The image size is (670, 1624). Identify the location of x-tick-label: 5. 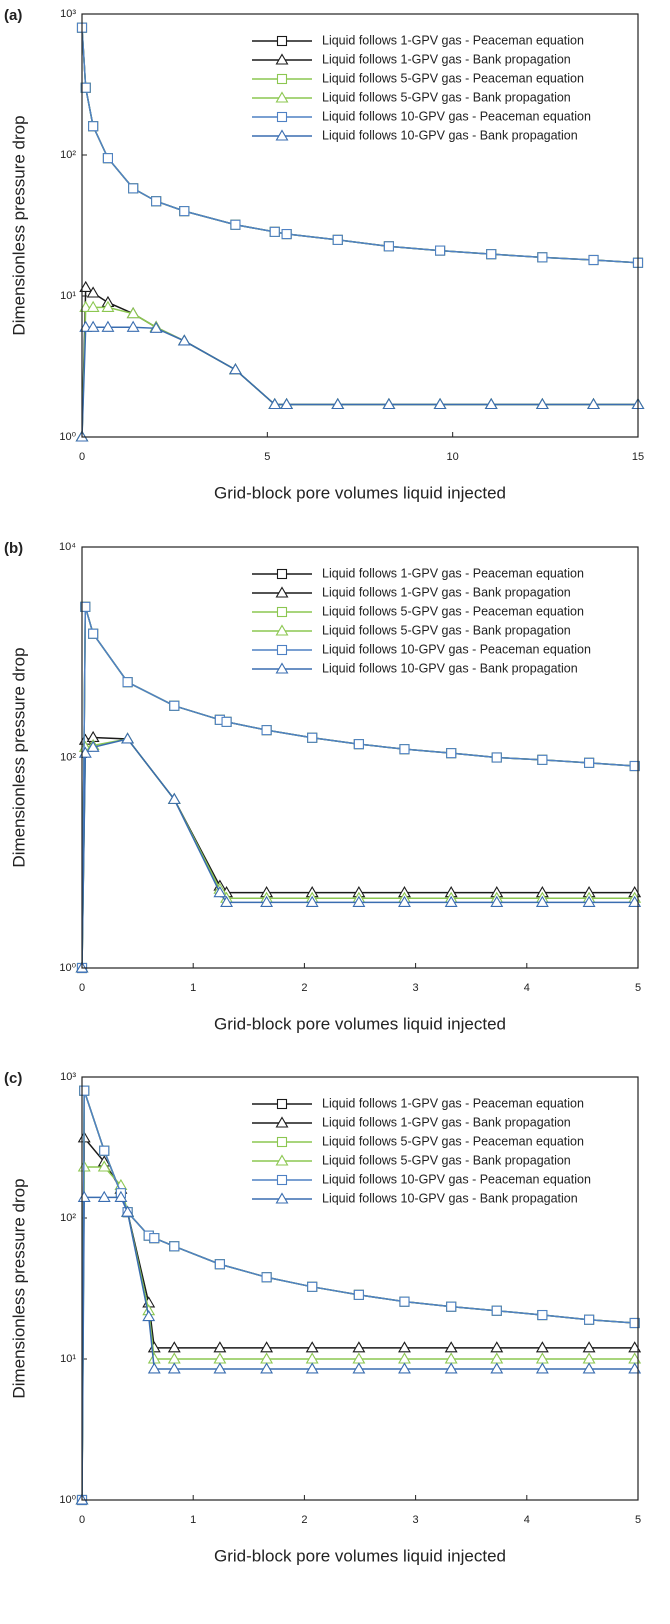
(638, 1520).